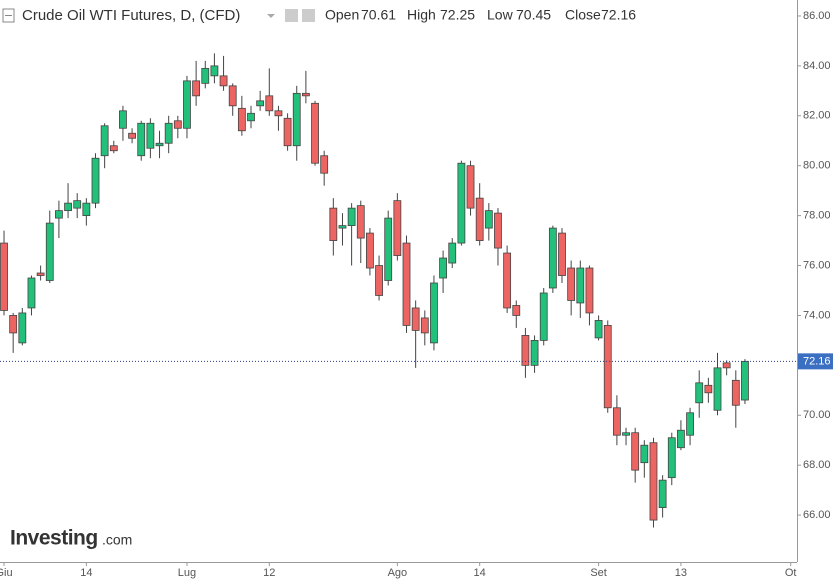 This screenshot has height=579, width=833. Describe the element at coordinates (342, 15) in the screenshot. I see `open-label: Open` at that location.